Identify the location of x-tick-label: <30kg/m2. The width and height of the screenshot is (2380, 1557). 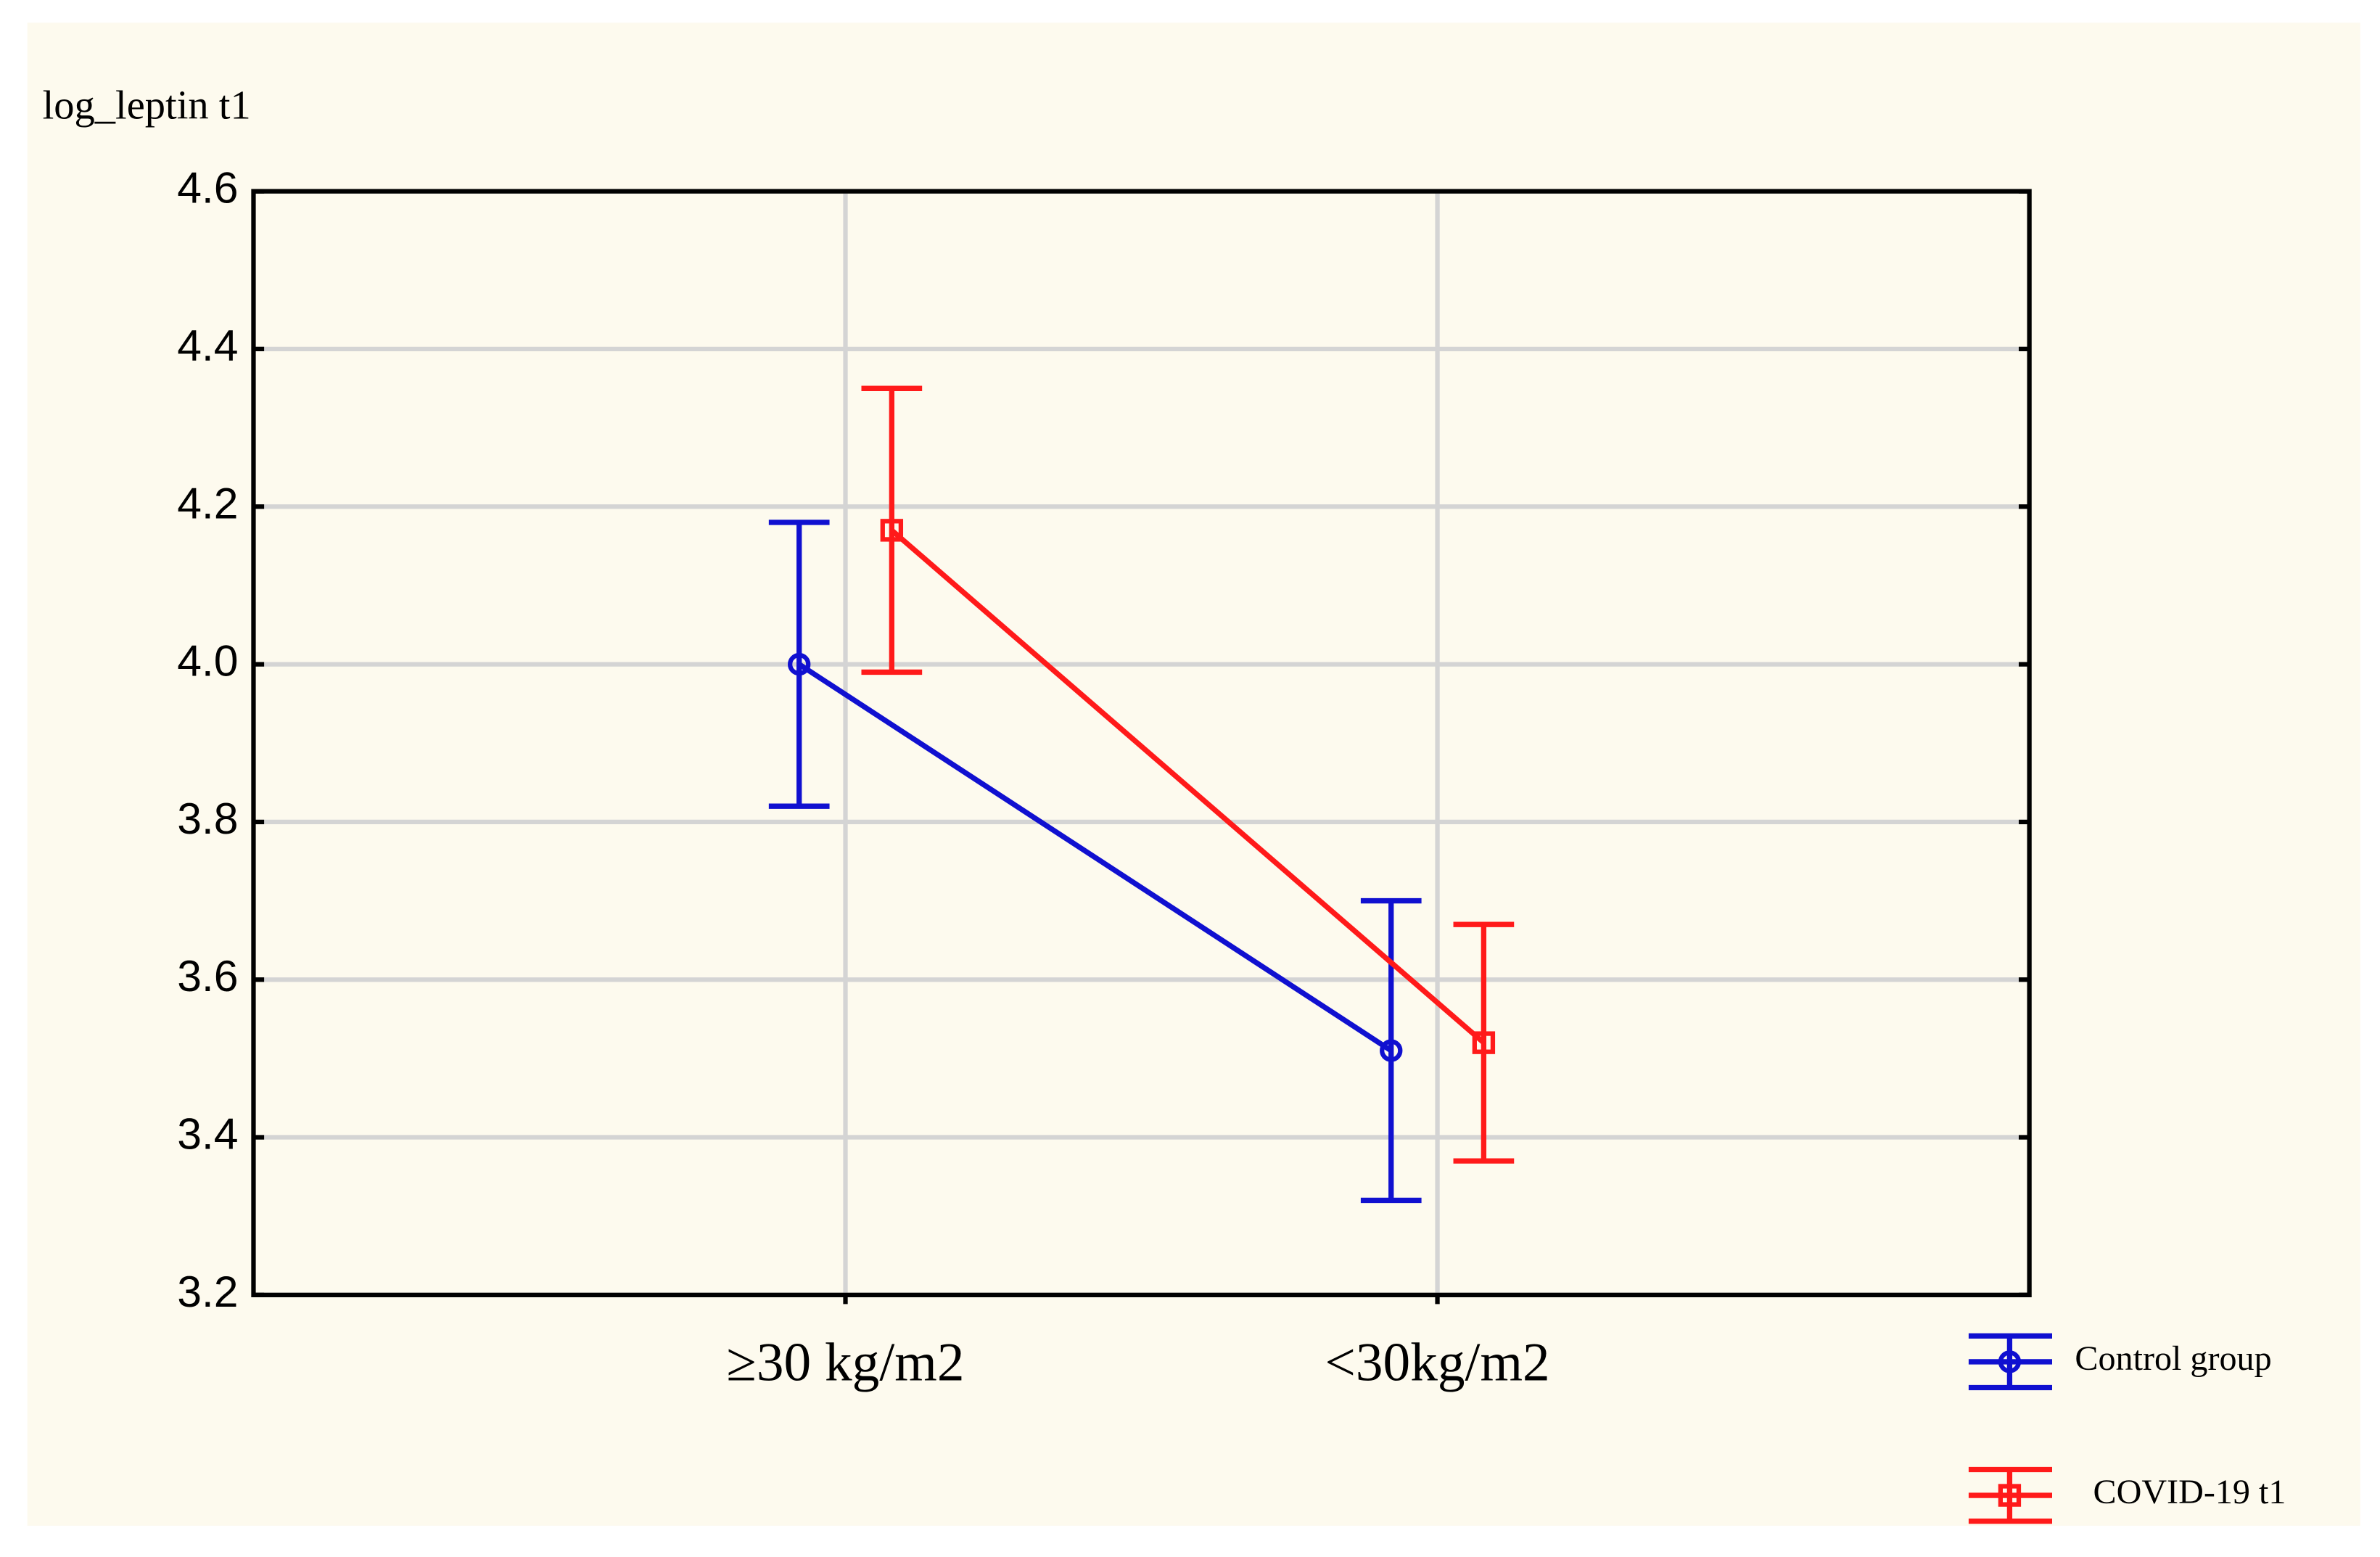
(1437, 1363).